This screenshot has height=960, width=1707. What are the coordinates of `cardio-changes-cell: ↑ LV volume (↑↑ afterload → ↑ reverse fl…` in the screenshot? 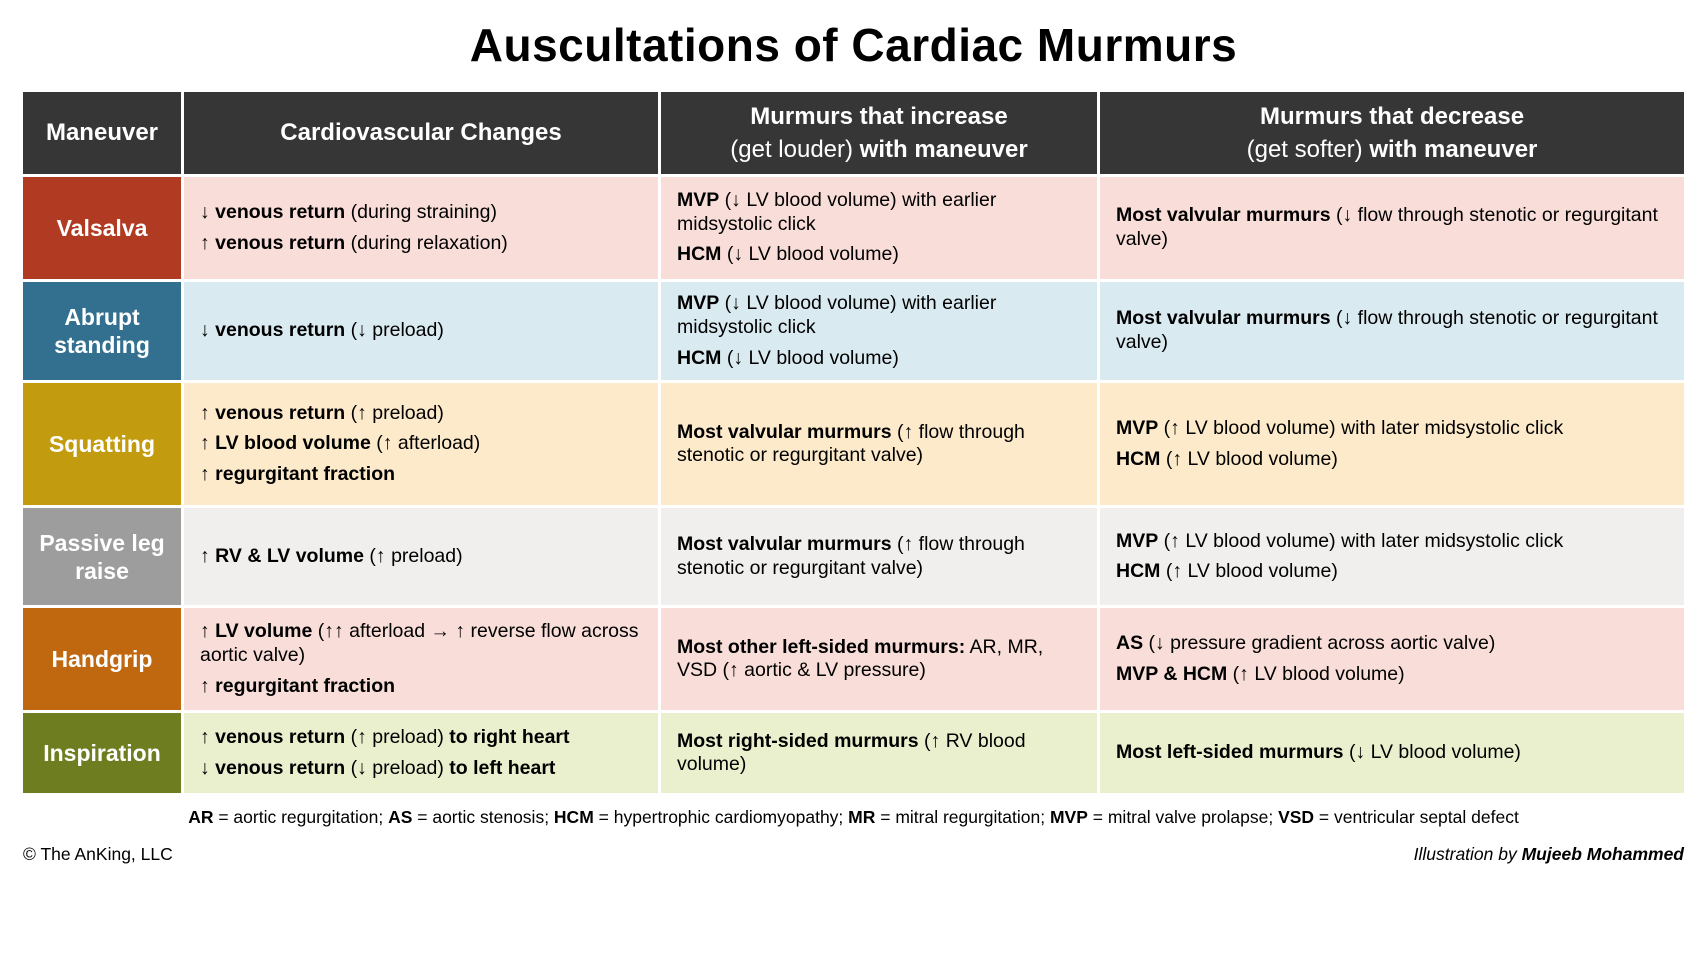 It's located at (421, 659).